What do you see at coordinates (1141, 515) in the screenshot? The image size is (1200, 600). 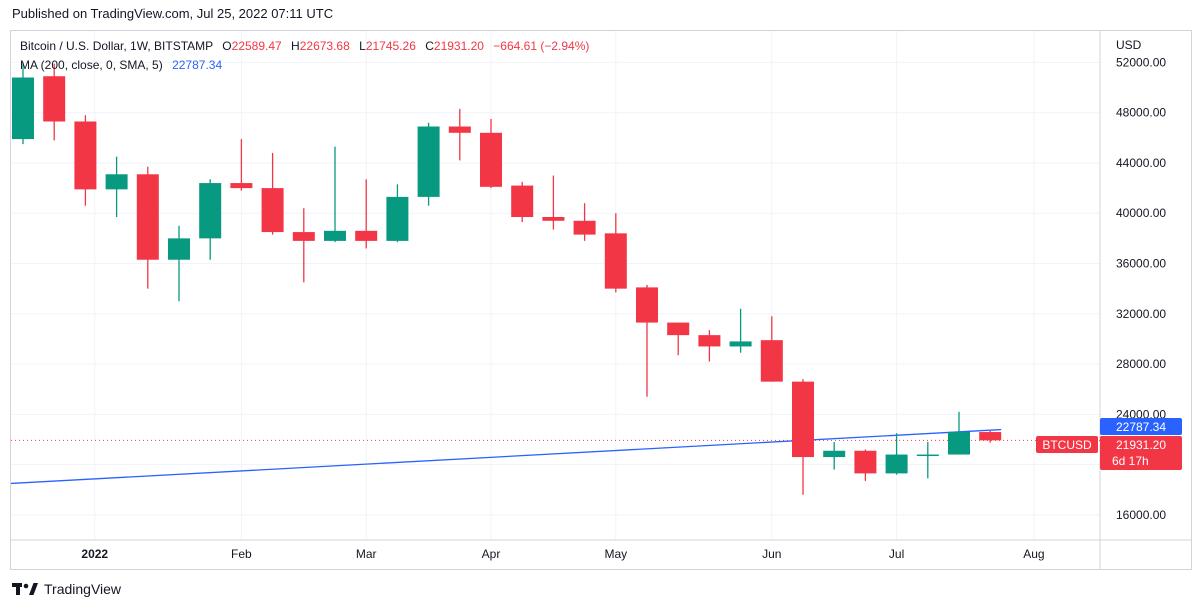 I see `price-tick-label: 16000.00` at bounding box center [1141, 515].